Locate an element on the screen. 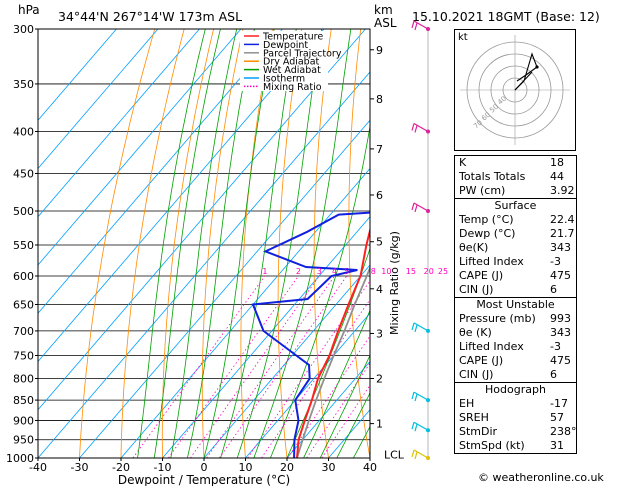 This screenshot has width=629, height=486. stat-row: Temp (°C) 22.4 is located at coordinates (517, 219).